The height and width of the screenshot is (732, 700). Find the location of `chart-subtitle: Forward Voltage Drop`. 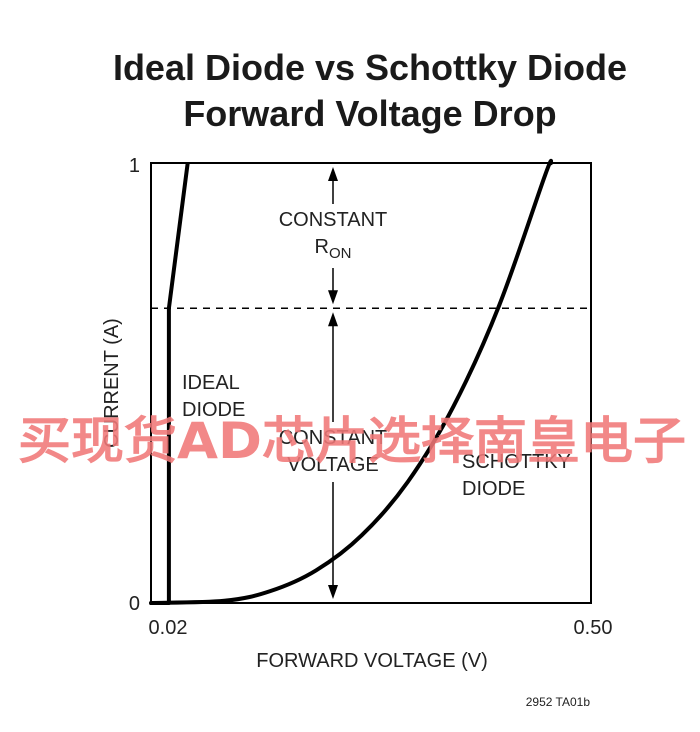

chart-subtitle: Forward Voltage Drop is located at coordinates (369, 113).